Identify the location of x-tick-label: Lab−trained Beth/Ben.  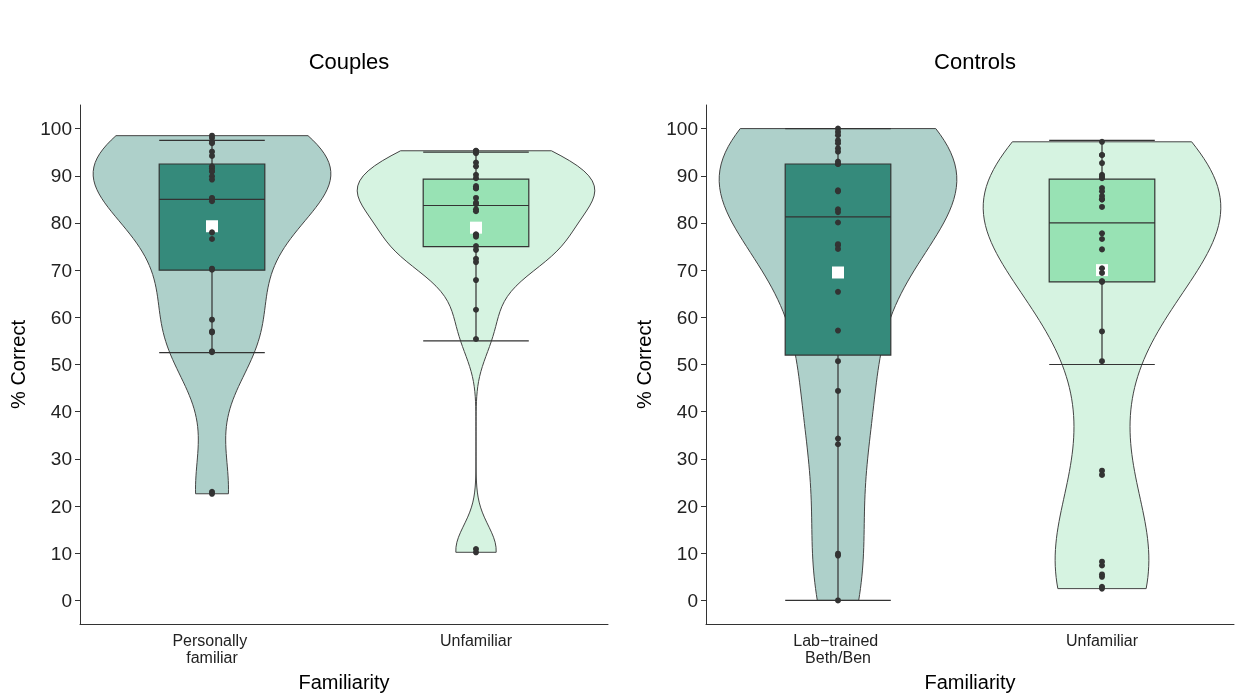
(838, 649).